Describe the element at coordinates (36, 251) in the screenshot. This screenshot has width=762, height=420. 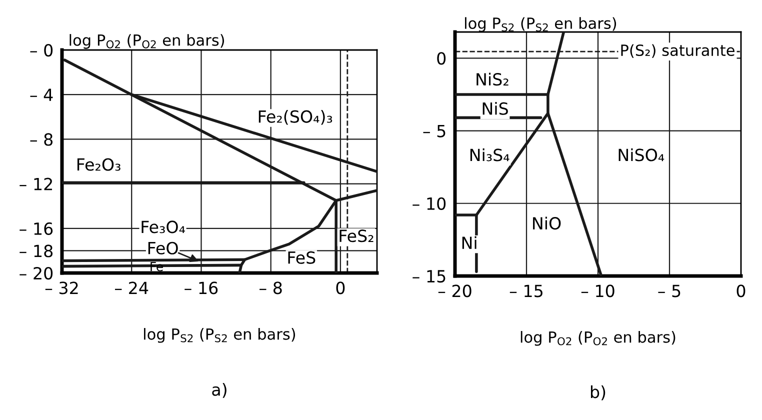
I see `y-tick-label: – 18` at that location.